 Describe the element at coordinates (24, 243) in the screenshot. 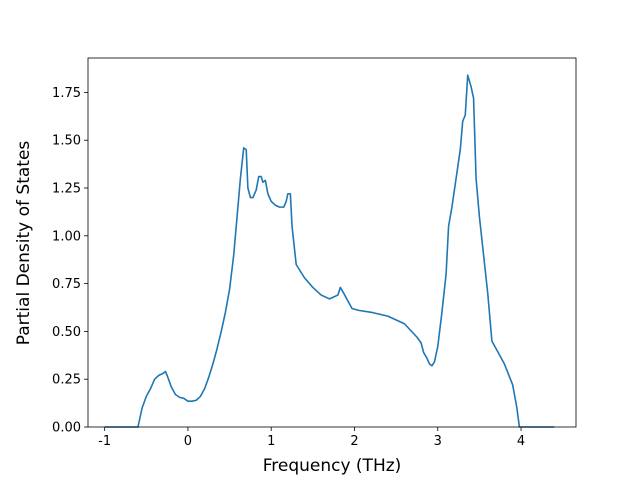

I see `y-axis-label: Partial Density of States` at that location.